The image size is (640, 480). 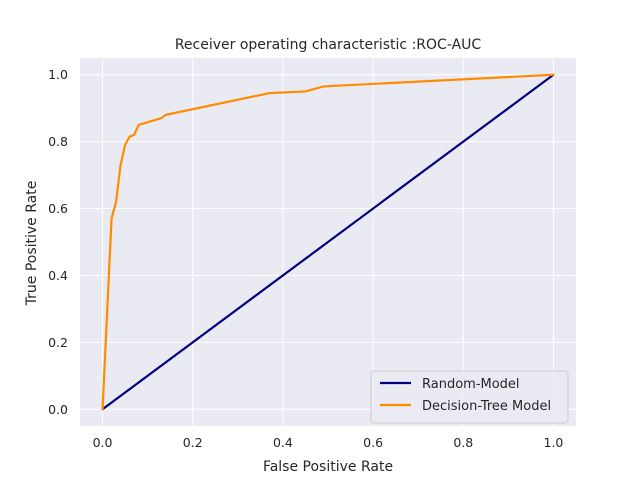 I want to click on legend: Random-Model Decision-Tree Model, so click(x=469, y=397).